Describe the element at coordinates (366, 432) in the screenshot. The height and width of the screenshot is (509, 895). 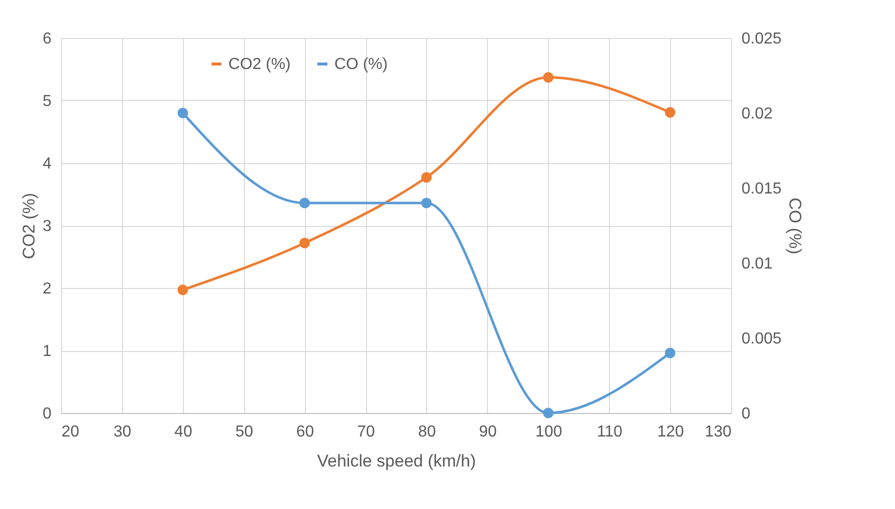
I see `x-tick-label: 70` at that location.